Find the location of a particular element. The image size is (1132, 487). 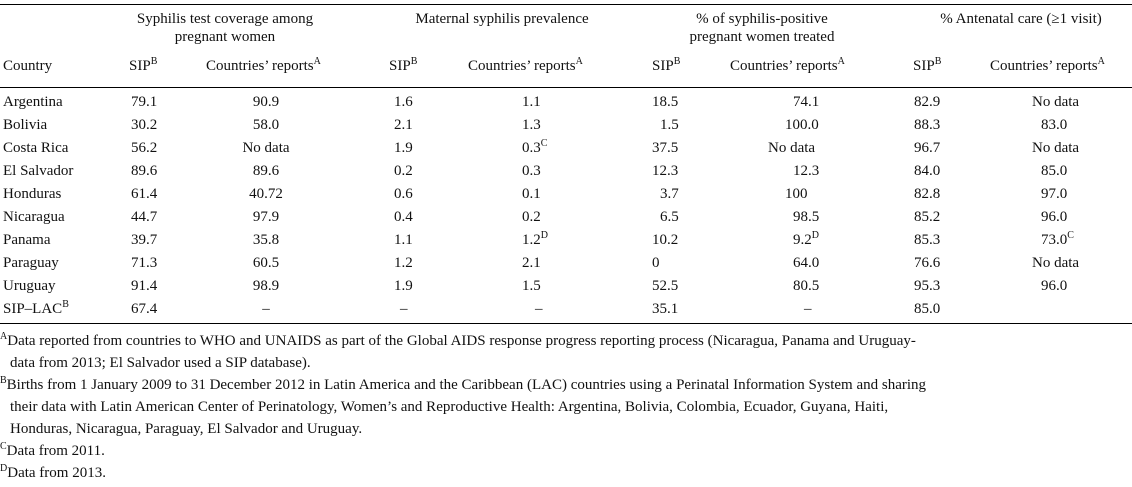

cell-value: 85.2 is located at coordinates (927, 217).